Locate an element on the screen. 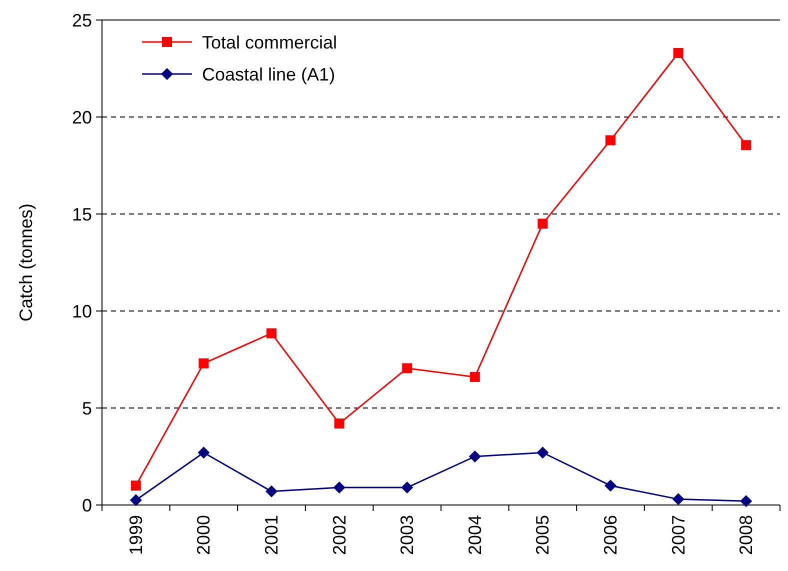  x-tick-label: 1999 is located at coordinates (136, 535).